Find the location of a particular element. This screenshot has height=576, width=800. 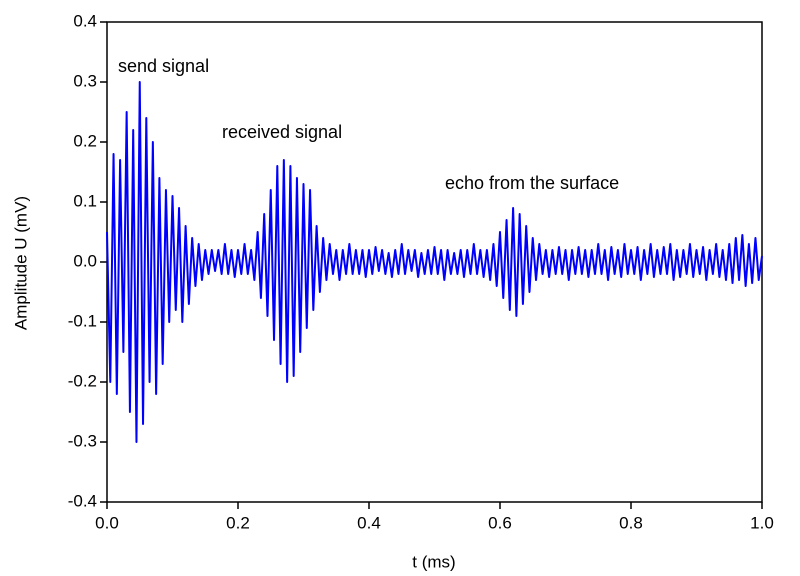

y-tick-label: -0.1 is located at coordinates (82, 320).